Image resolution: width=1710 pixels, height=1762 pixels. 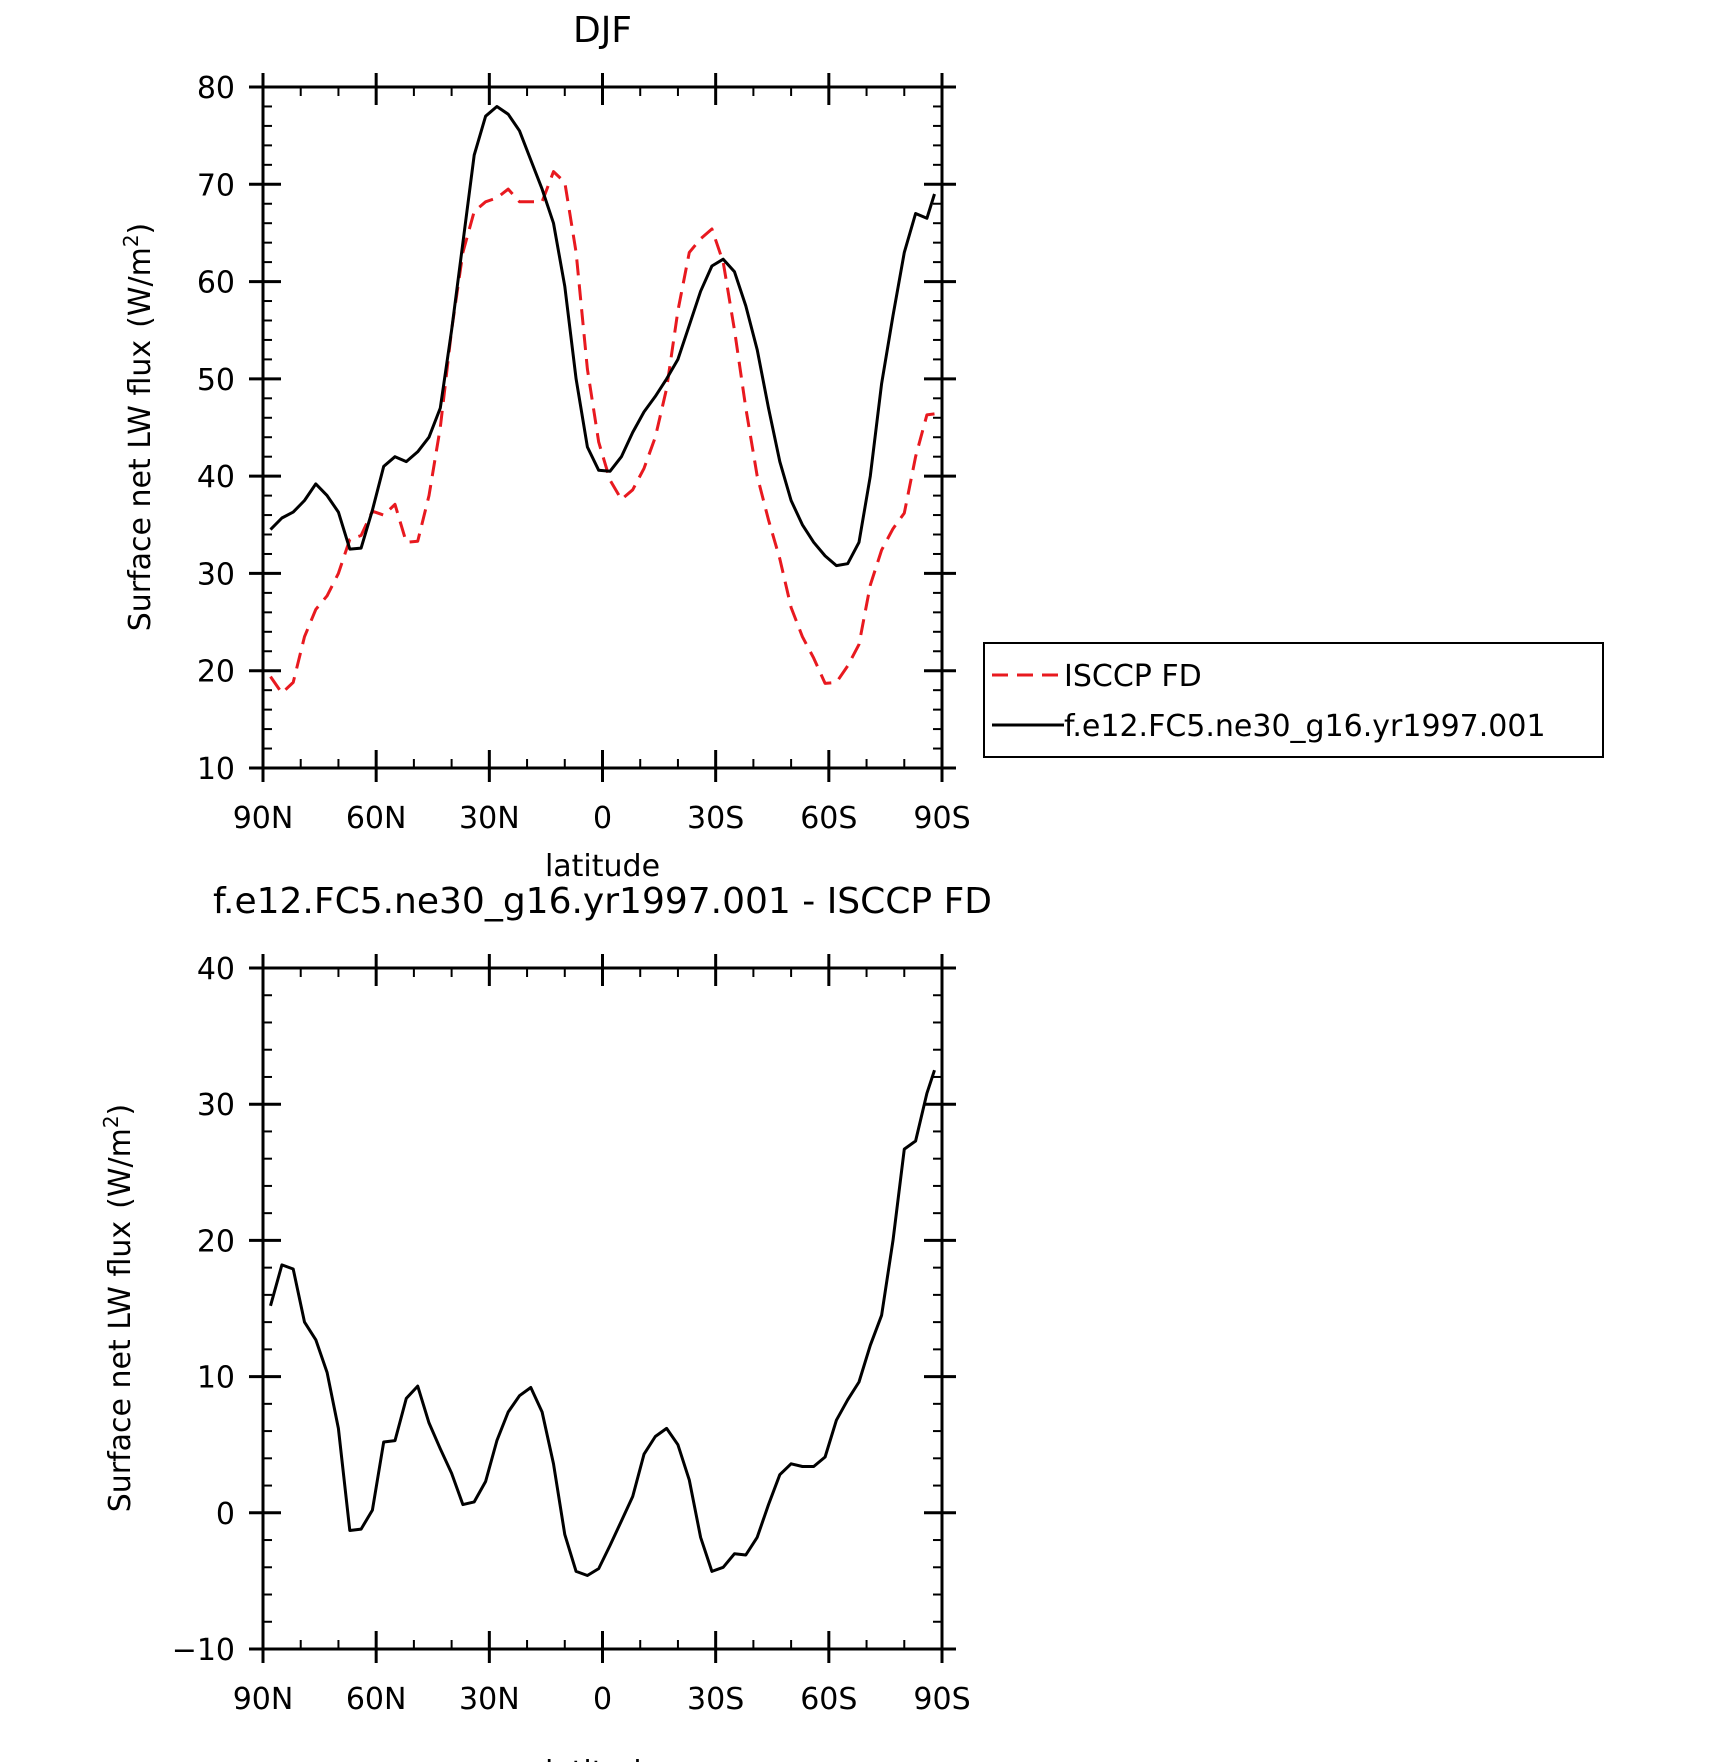 I want to click on legend: ISCCP FD f.e12.FC5.ne30_g16.yr1997.001, so click(x=1293, y=700).